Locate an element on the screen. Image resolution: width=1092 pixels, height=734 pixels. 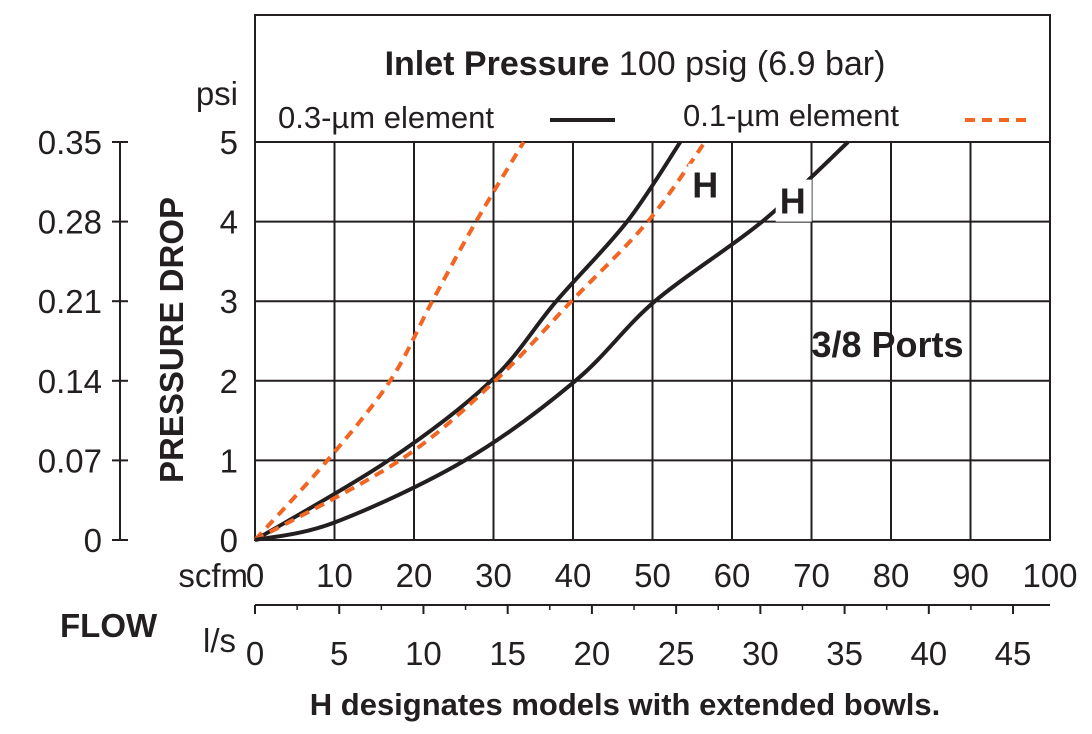
legend-label-1: 0.1-µm element is located at coordinates (791, 115).